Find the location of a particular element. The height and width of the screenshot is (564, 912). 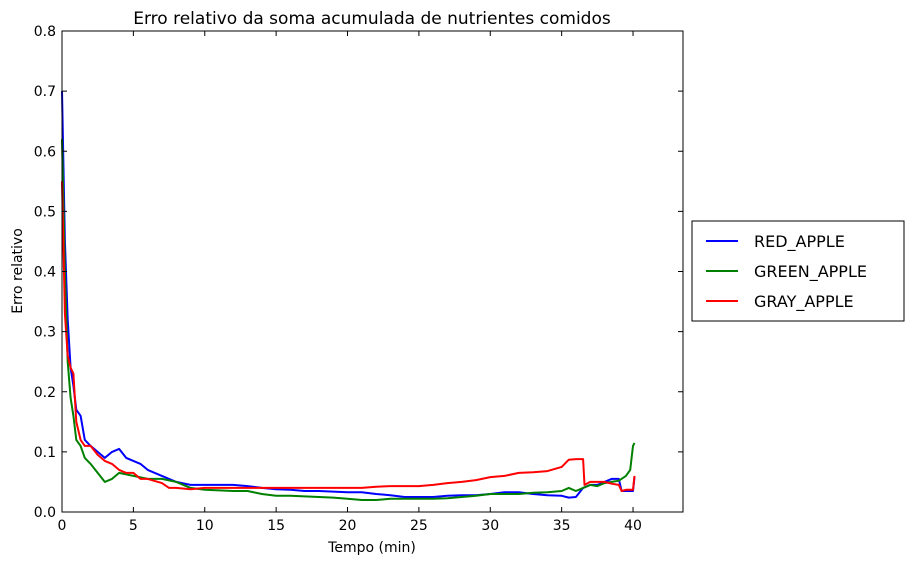

x-tick-label: 35 is located at coordinates (562, 526).